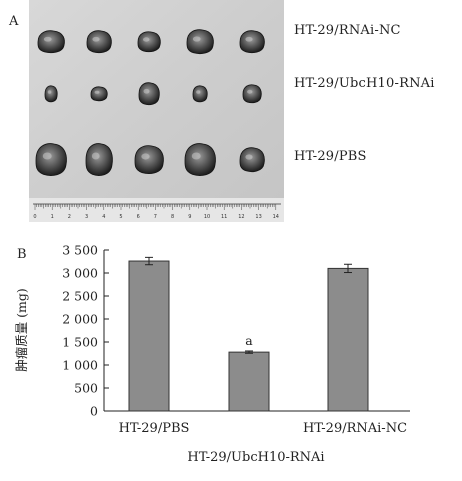 This screenshot has width=462, height=481. I want to click on panel-a-letter: A, so click(14, 21).